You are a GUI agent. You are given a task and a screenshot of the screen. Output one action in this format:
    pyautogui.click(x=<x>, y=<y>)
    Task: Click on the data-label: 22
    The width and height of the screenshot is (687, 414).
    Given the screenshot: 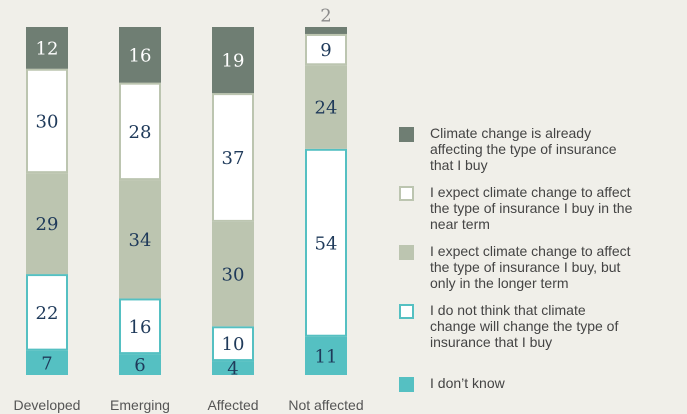 What is the action you would take?
    pyautogui.click(x=47, y=313)
    